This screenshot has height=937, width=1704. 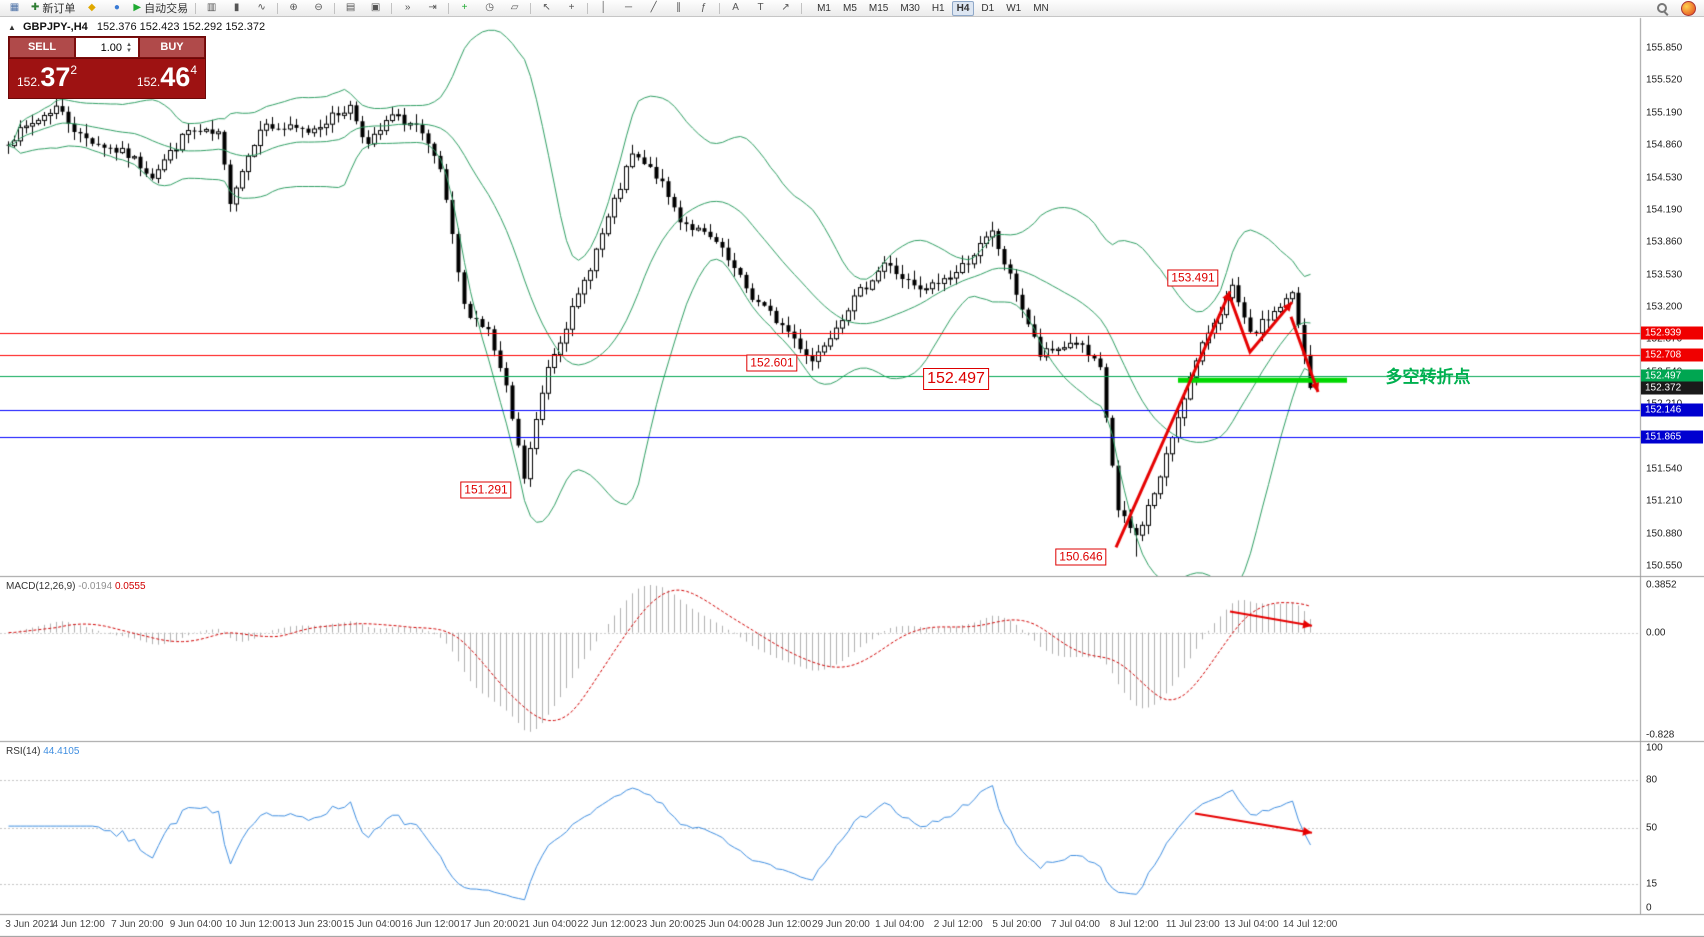 I want to click on date-label: 11 Jul 23:00, so click(x=1192, y=924).